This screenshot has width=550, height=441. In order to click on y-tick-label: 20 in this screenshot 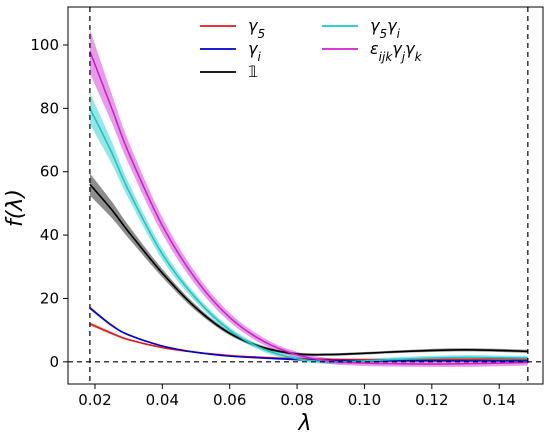, I will do `click(49, 298)`.